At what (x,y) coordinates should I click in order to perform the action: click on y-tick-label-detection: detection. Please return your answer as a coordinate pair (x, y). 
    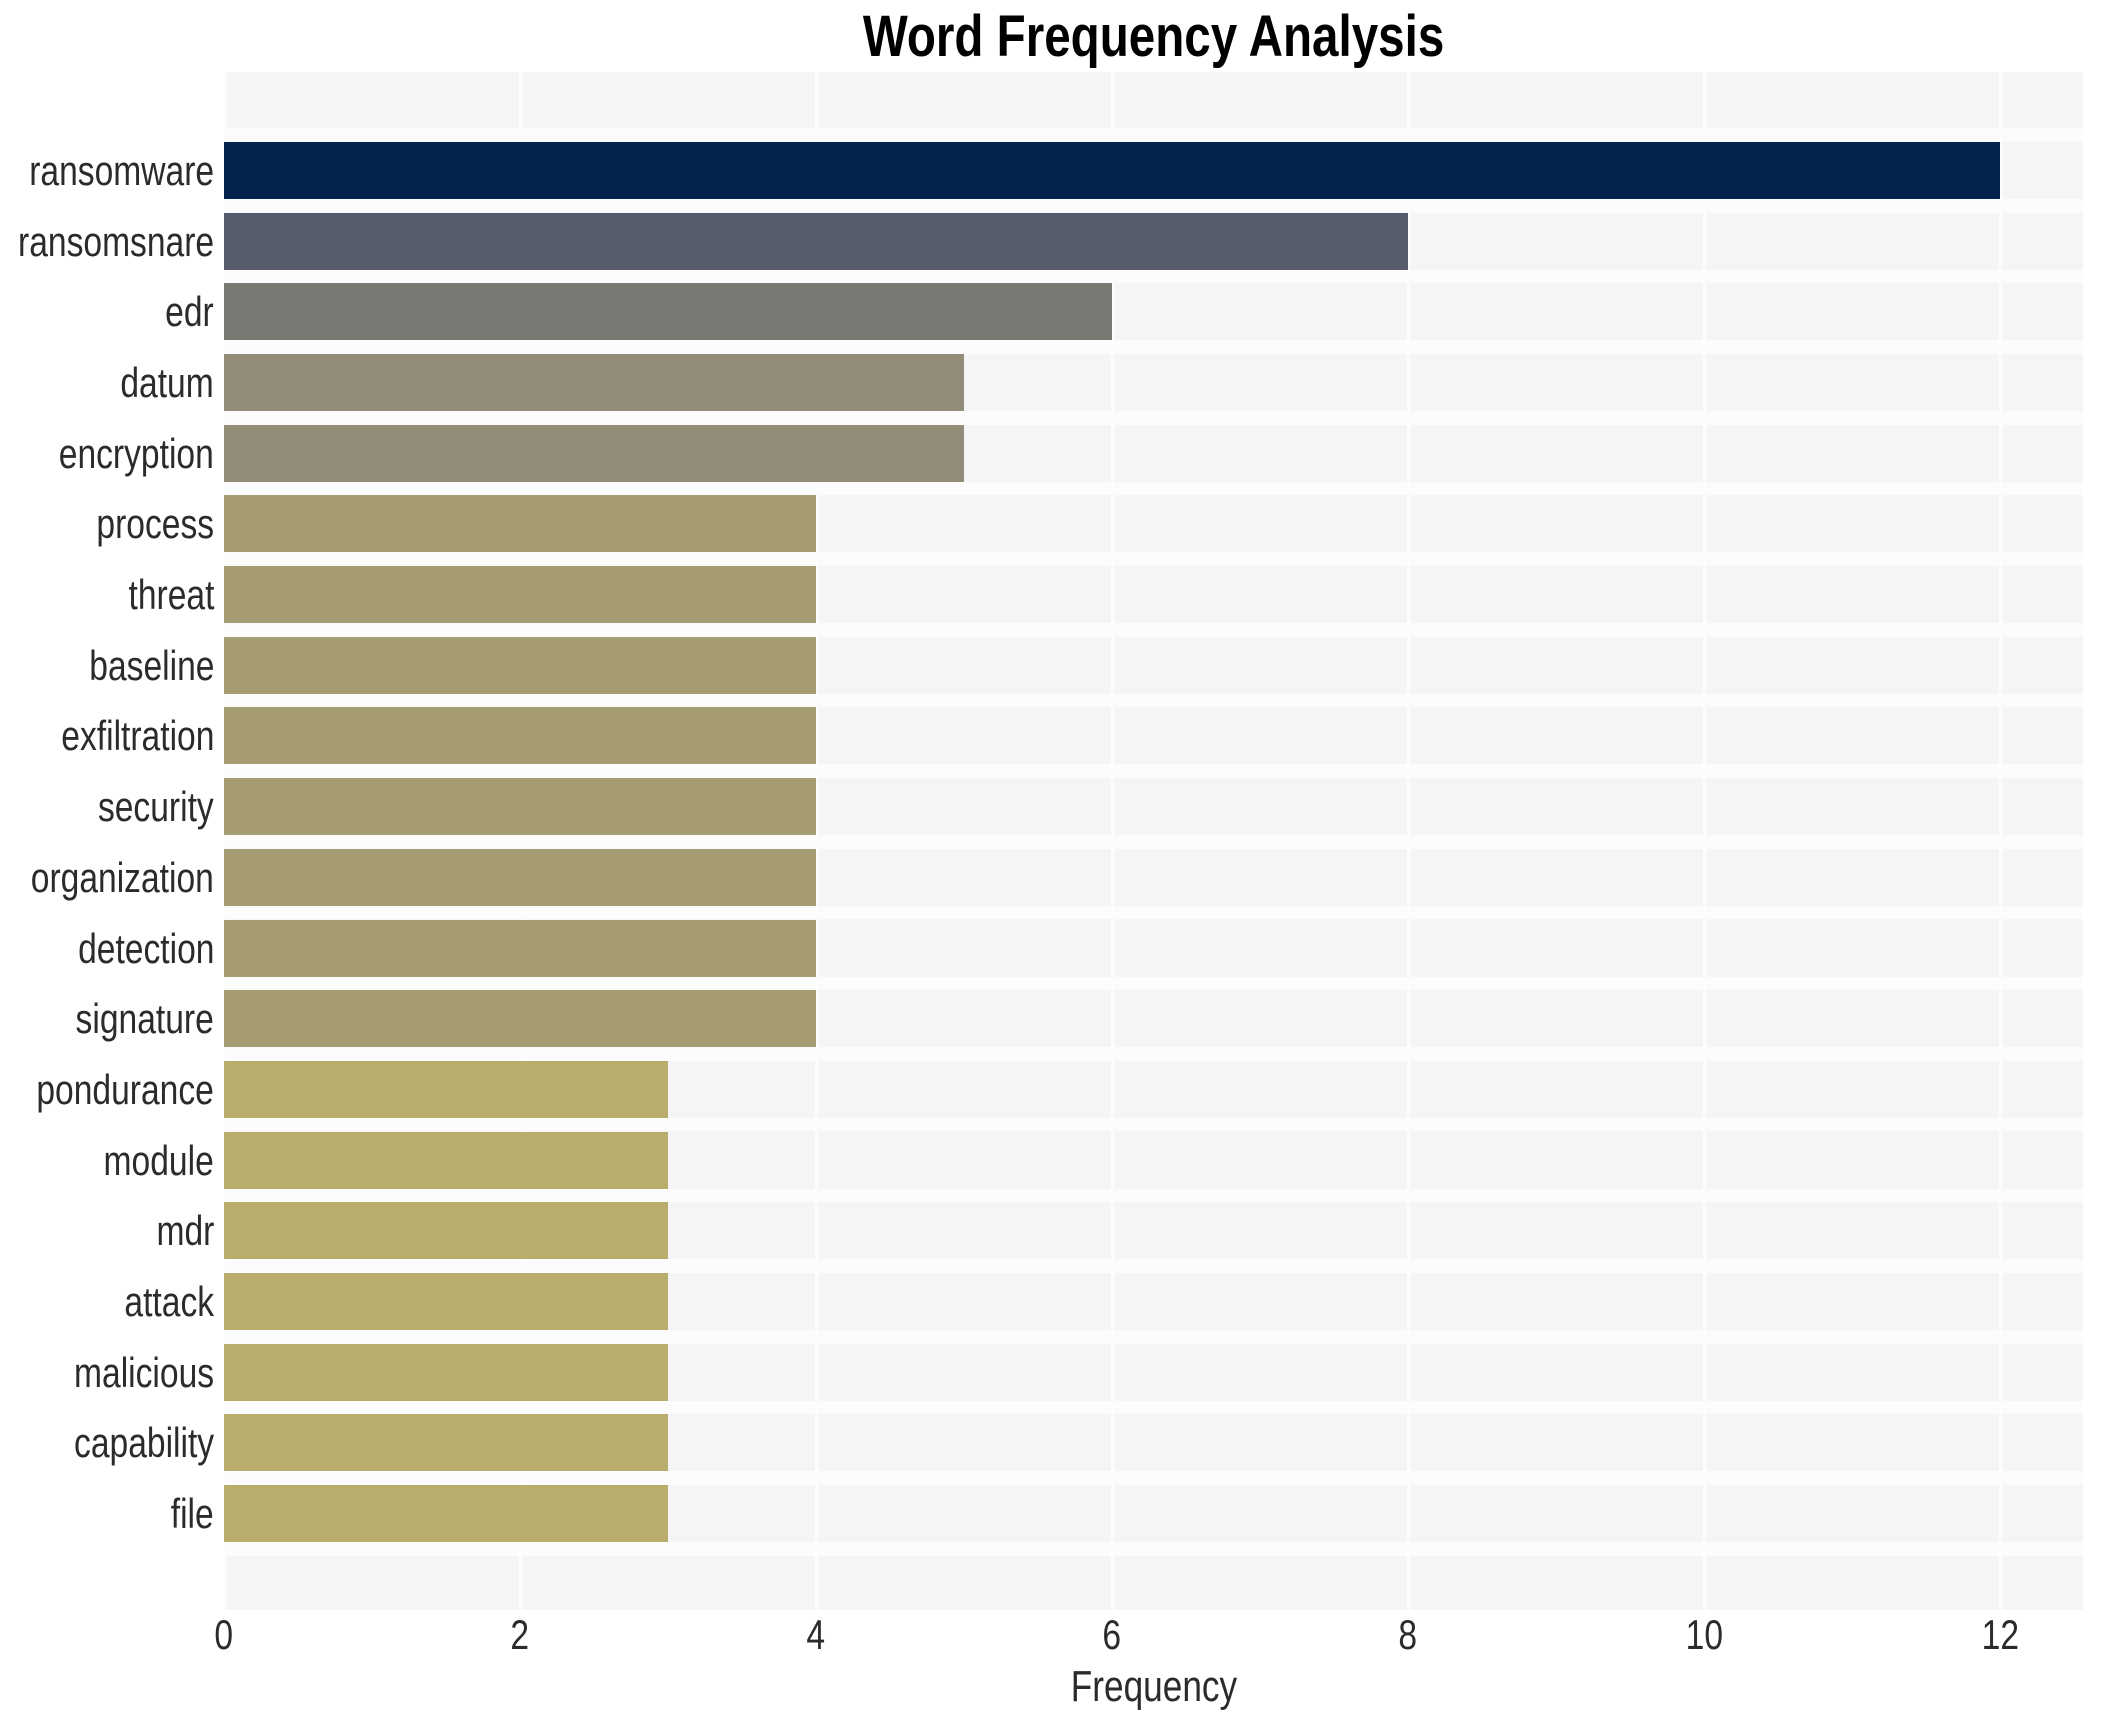
    Looking at the image, I should click on (145, 948).